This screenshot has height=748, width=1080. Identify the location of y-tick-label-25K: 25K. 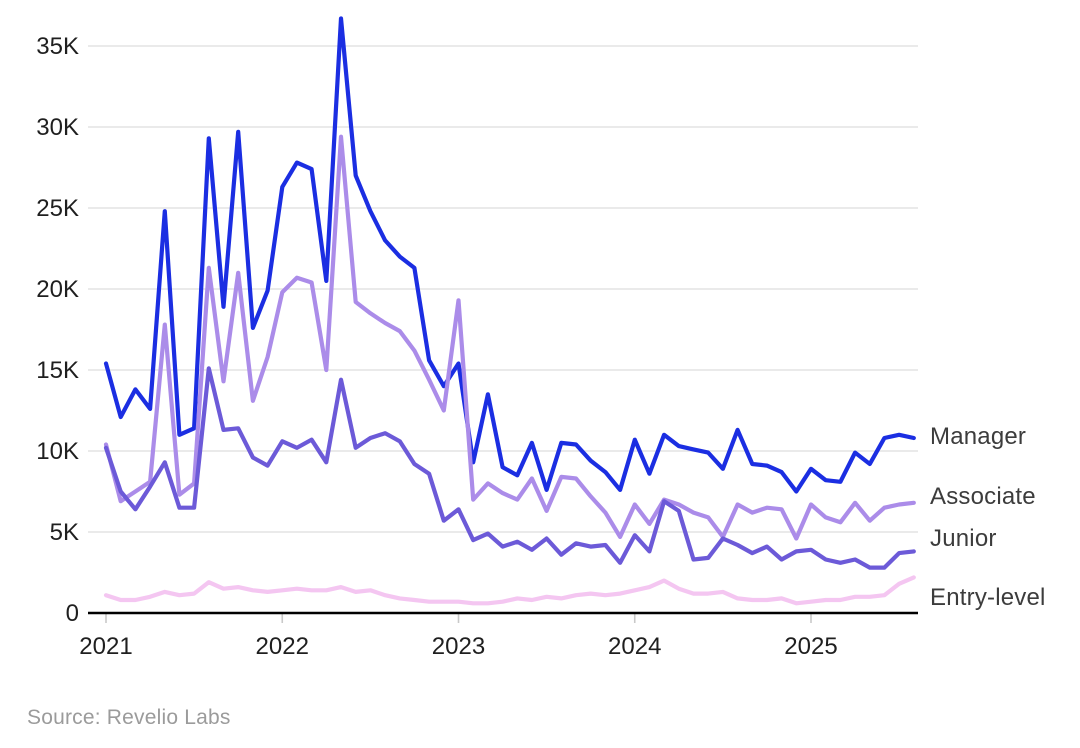
(57, 208).